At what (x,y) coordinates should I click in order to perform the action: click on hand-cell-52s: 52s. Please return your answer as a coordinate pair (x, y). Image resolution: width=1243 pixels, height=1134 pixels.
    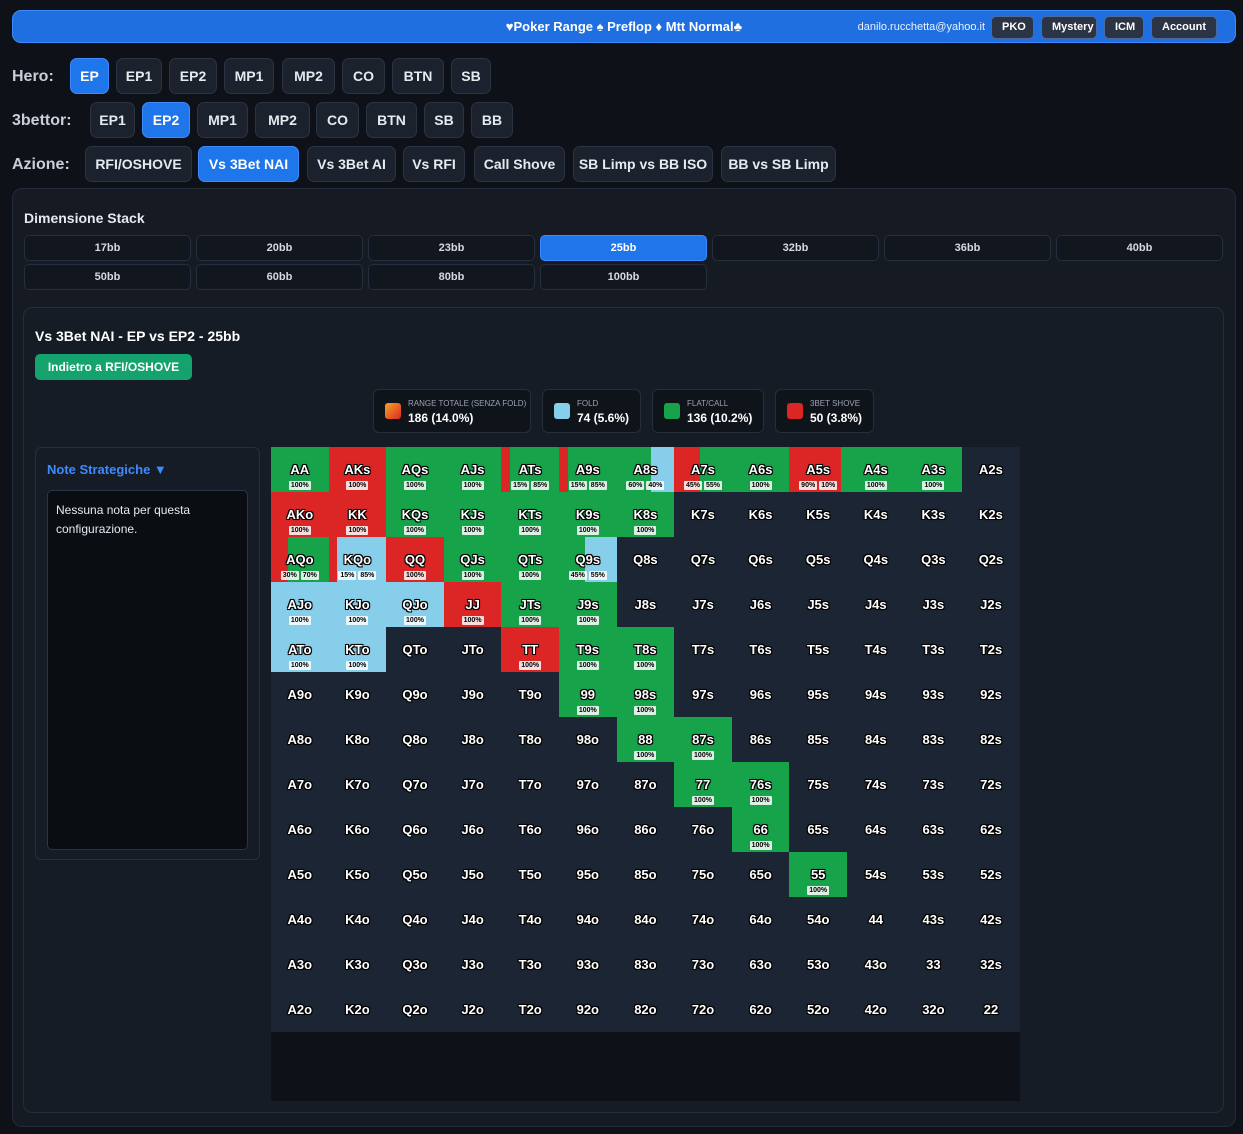
    Looking at the image, I should click on (991, 874).